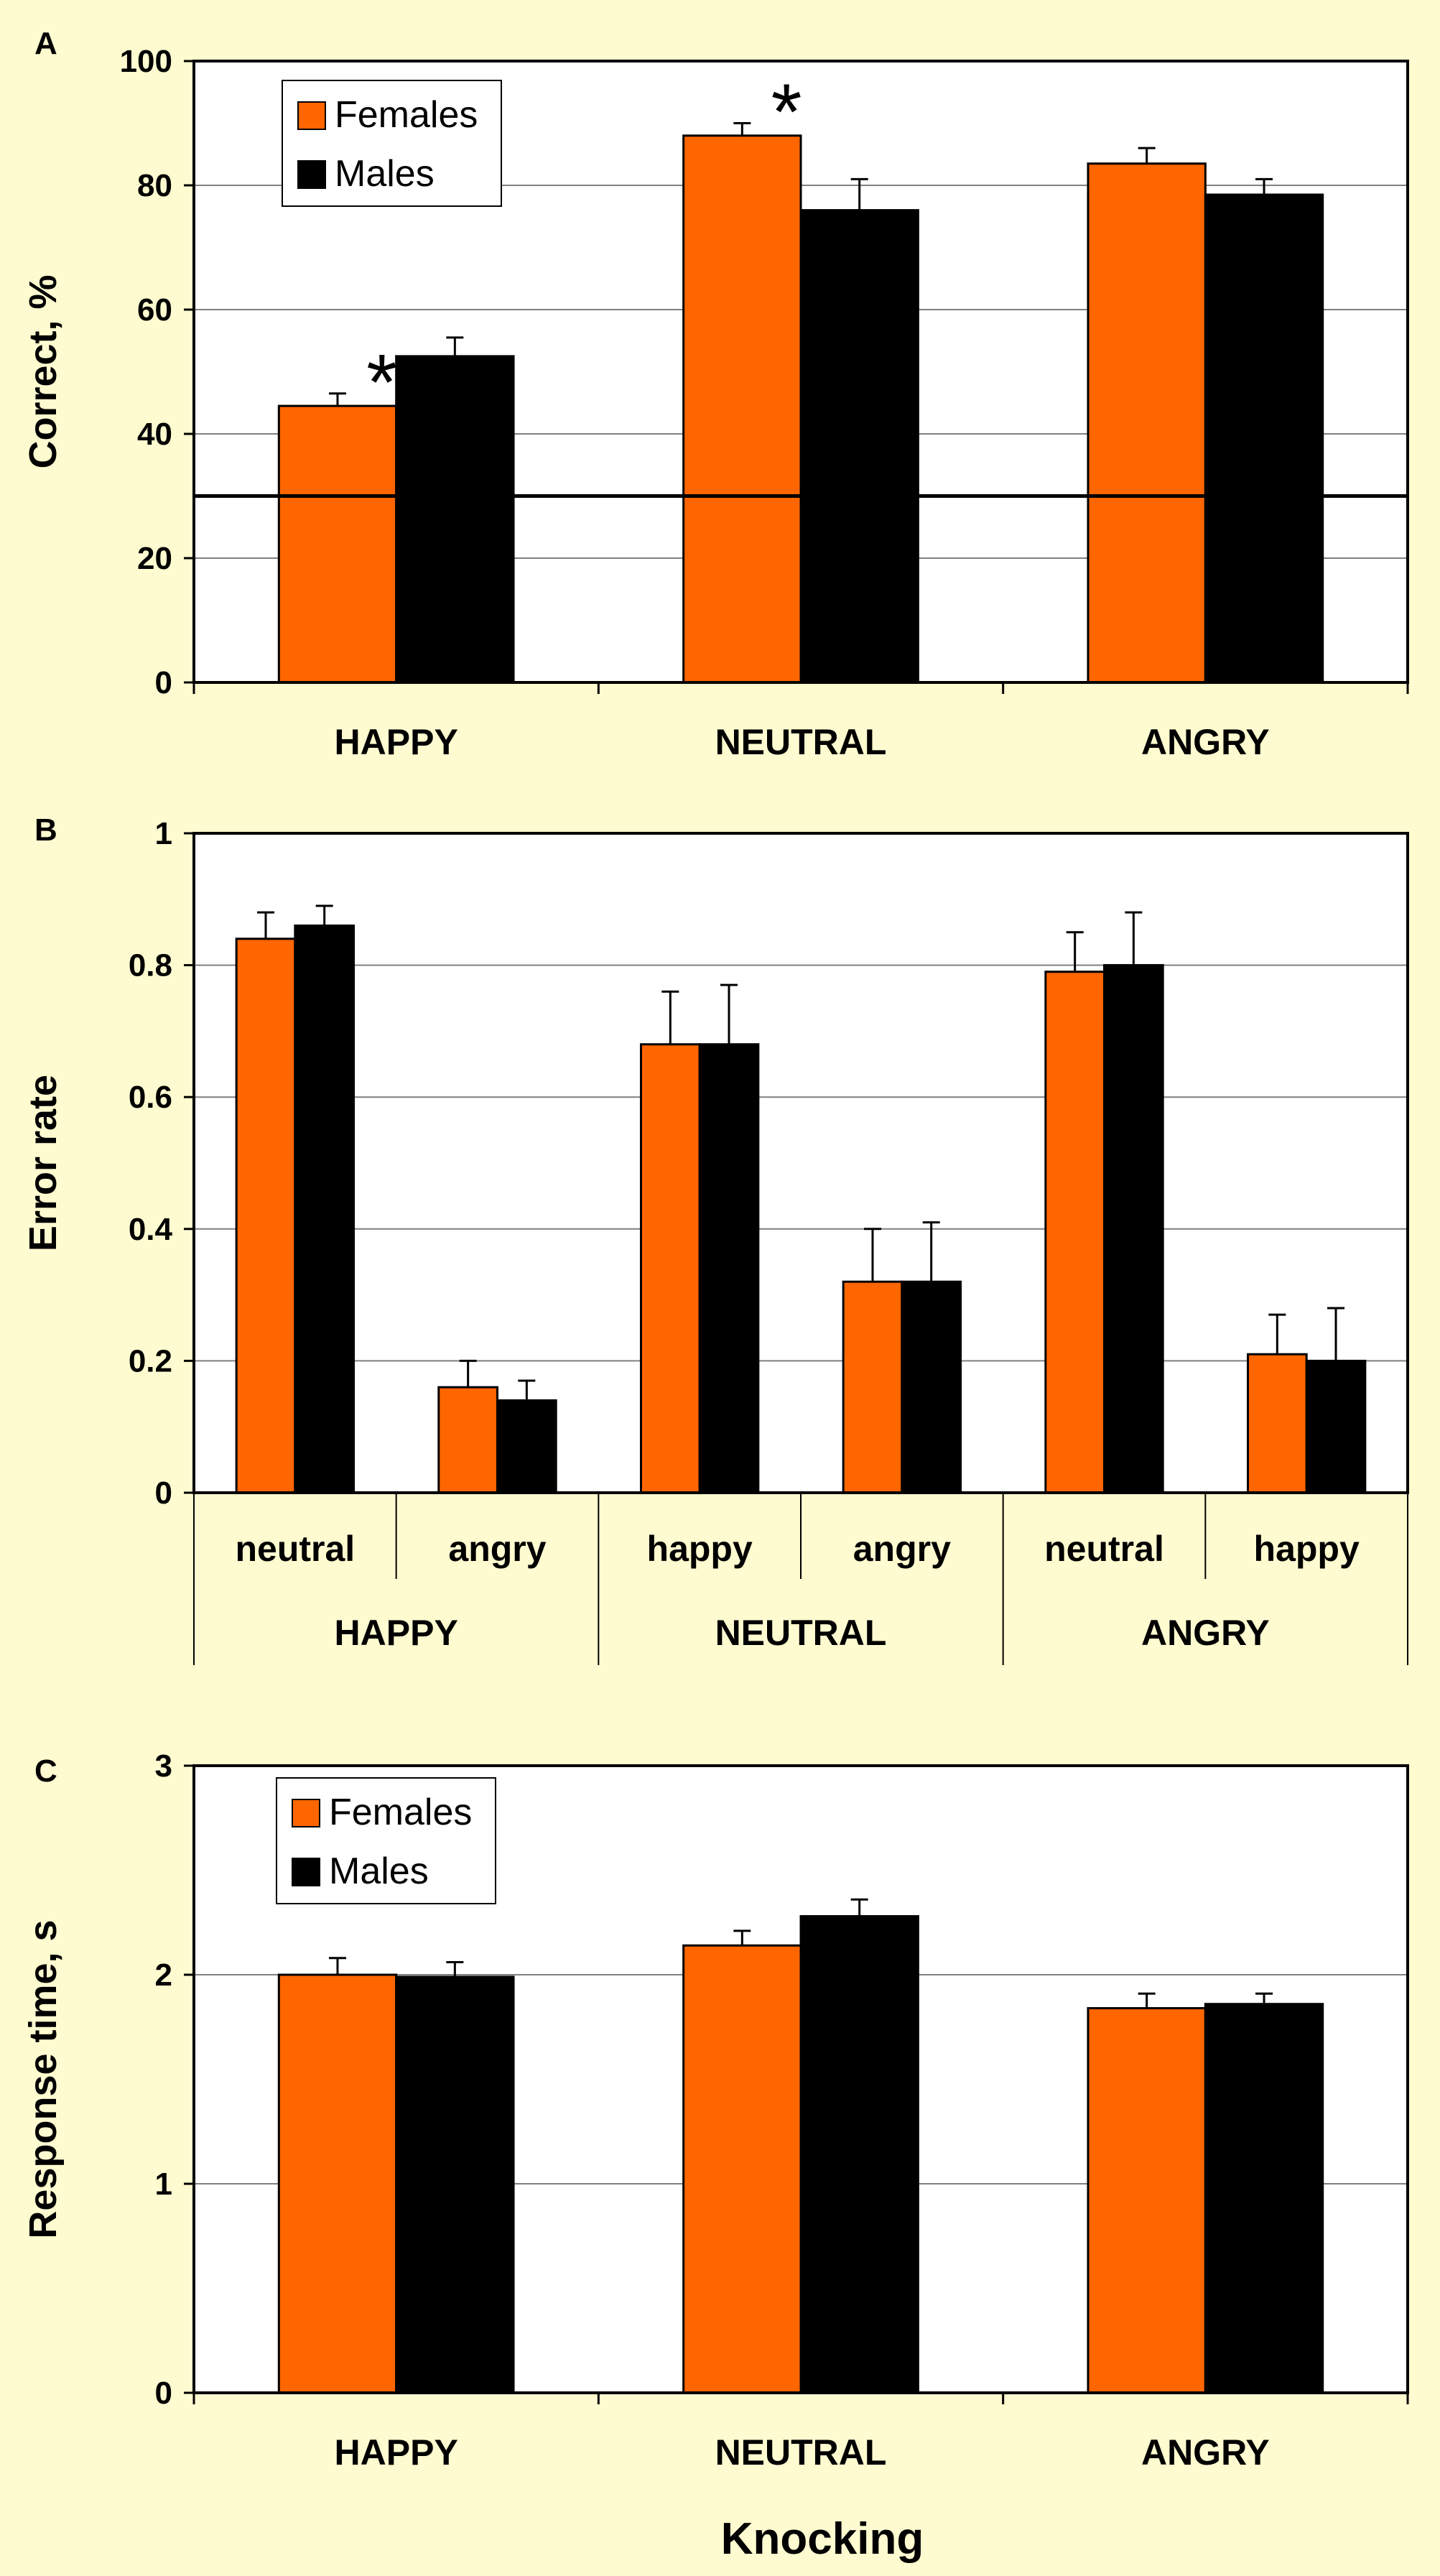  What do you see at coordinates (146, 61) in the screenshot?
I see `y-tick-label: 100` at bounding box center [146, 61].